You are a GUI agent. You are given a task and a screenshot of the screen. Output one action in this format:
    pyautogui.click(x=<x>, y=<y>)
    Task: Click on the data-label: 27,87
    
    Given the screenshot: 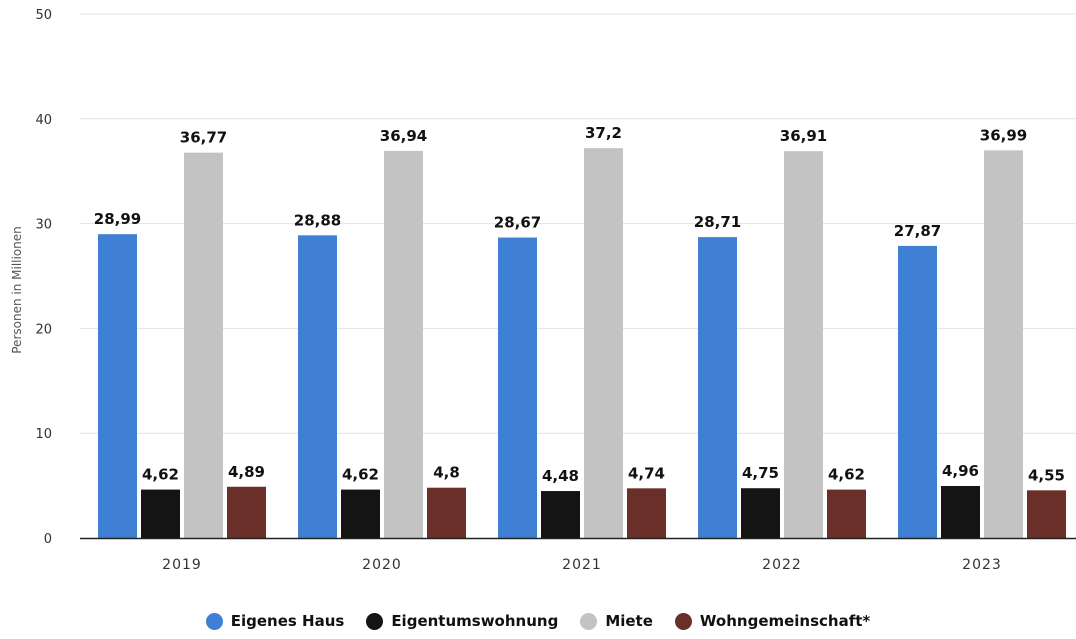 What is the action you would take?
    pyautogui.click(x=917, y=231)
    